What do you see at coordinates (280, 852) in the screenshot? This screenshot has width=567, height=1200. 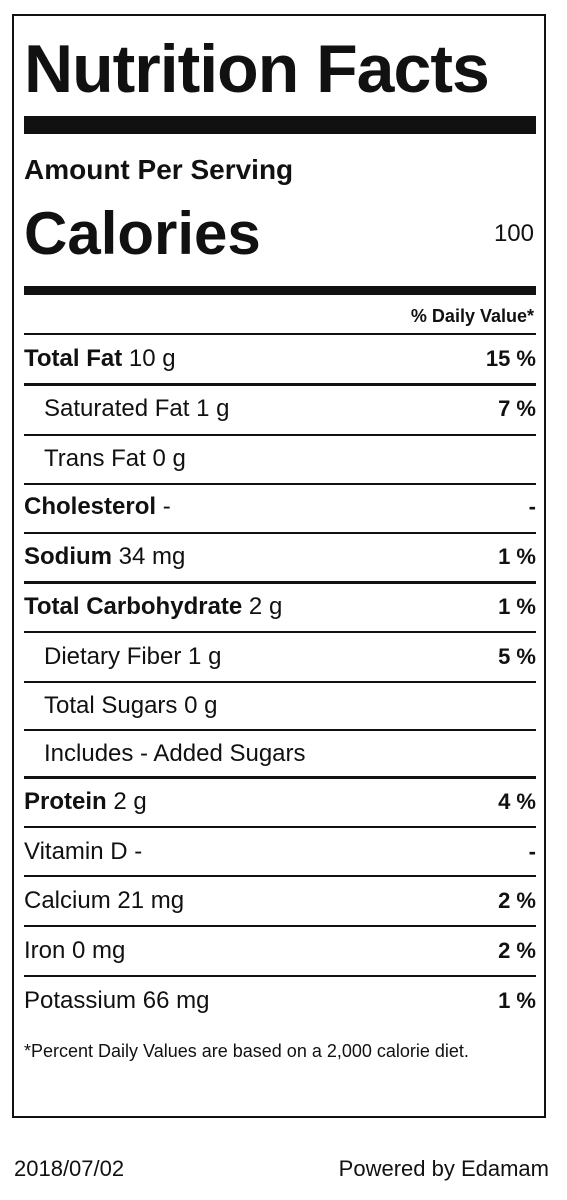 I see `nutrient-row-vitamin-d: Vitamin D - -` at bounding box center [280, 852].